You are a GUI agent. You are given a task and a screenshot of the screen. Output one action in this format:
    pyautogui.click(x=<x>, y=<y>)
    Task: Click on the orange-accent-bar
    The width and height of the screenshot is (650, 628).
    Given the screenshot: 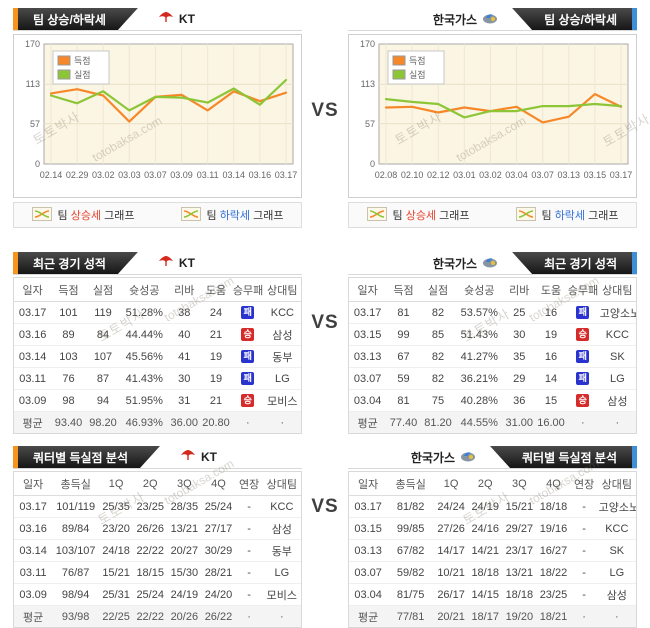 What is the action you would take?
    pyautogui.click(x=15, y=263)
    